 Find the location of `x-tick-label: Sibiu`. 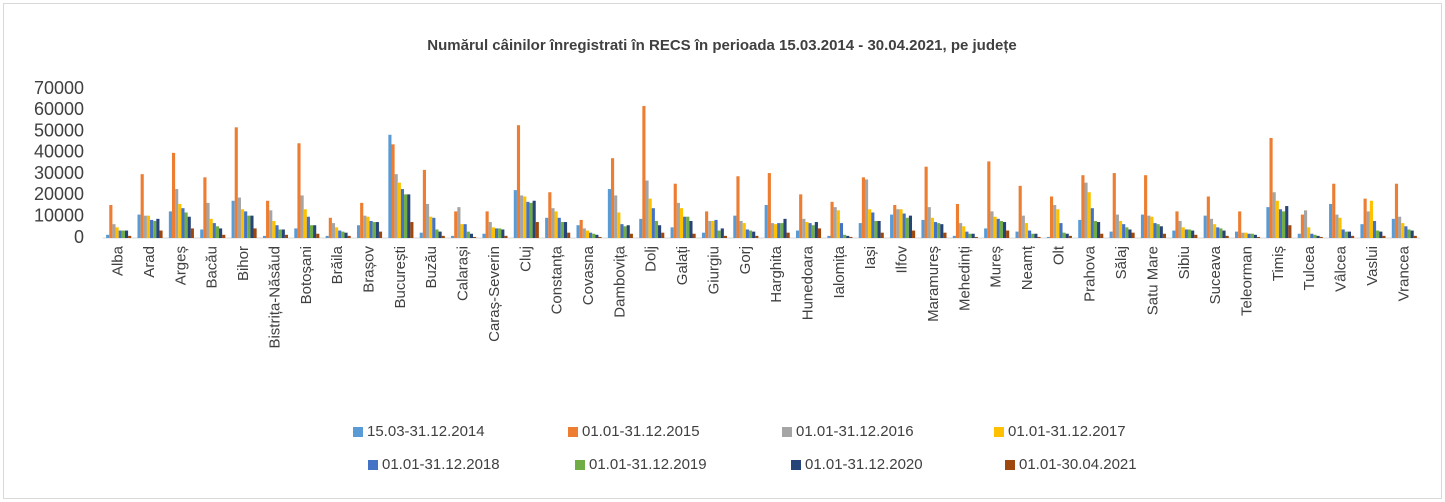

x-tick-label: Sibiu is located at coordinates (1184, 262).